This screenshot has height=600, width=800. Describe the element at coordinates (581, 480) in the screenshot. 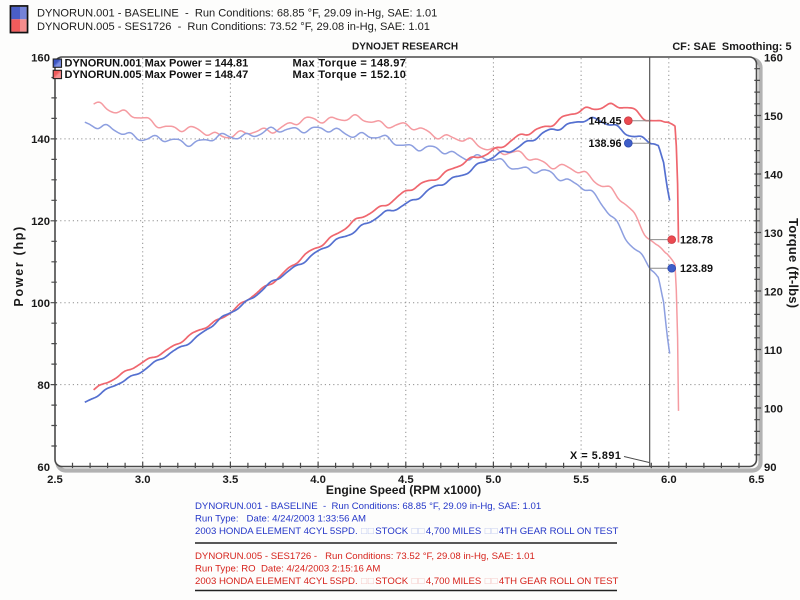

I see `svg-text: 5.5` at that location.